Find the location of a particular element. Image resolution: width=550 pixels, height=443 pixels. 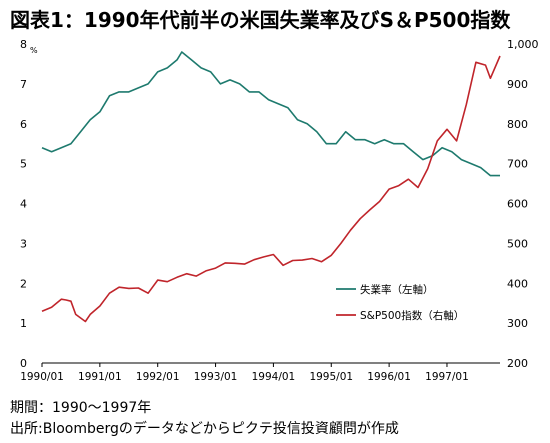

period-note: 期間：1990〜1997年 is located at coordinates (81, 408).